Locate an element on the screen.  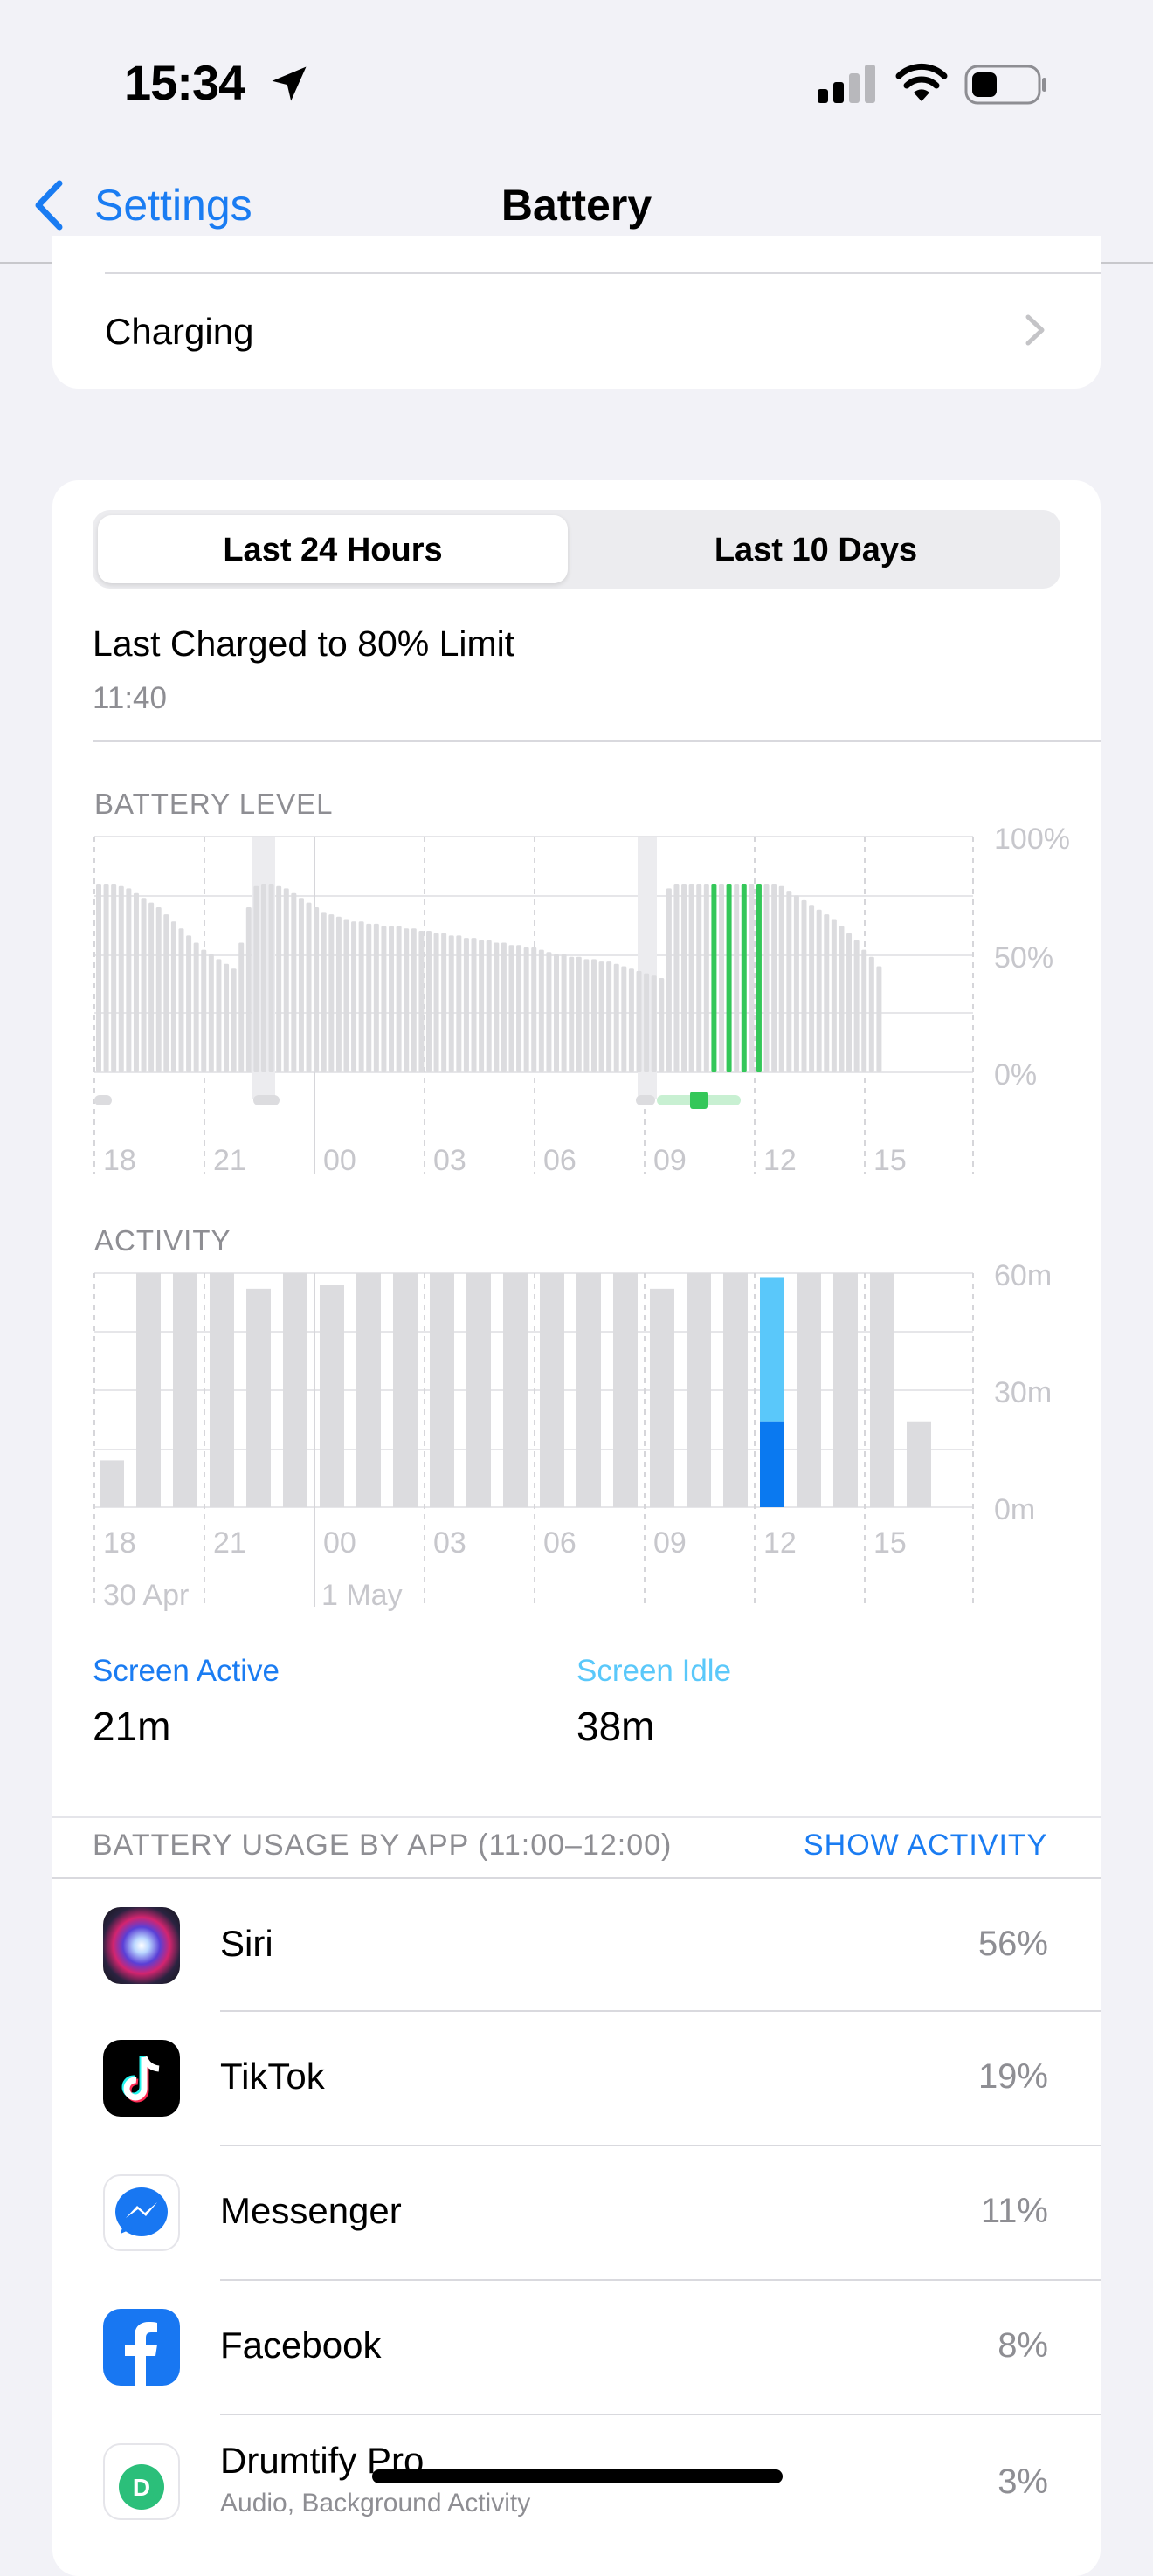
app-name: Facebook is located at coordinates (301, 2345).